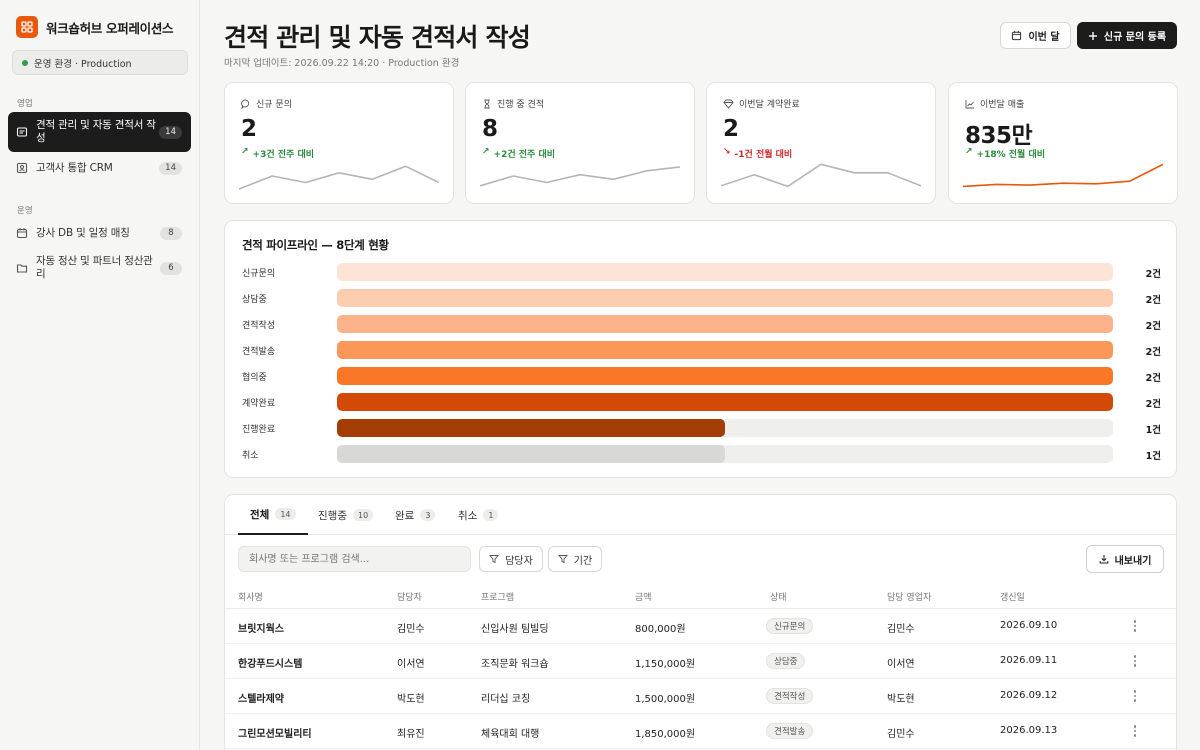 The height and width of the screenshot is (750, 1200). I want to click on brand-logo-icon, so click(27, 27).